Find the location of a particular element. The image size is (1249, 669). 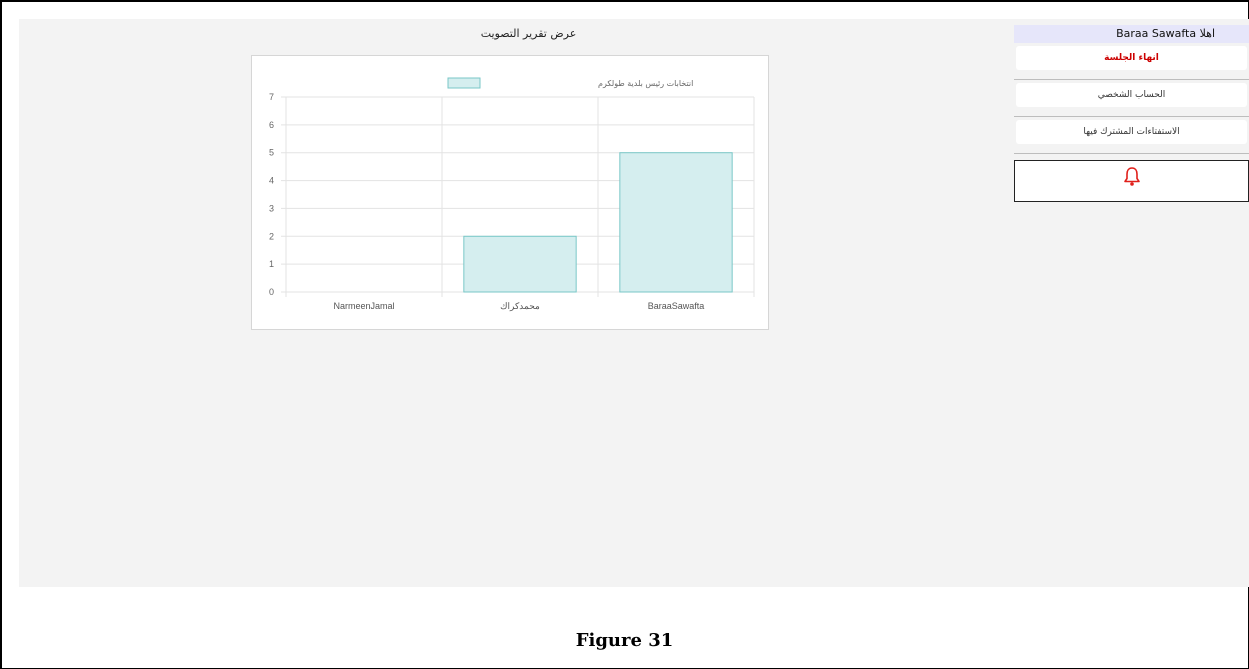

report-title: عرض تقرير التصويت is located at coordinates (528, 33).